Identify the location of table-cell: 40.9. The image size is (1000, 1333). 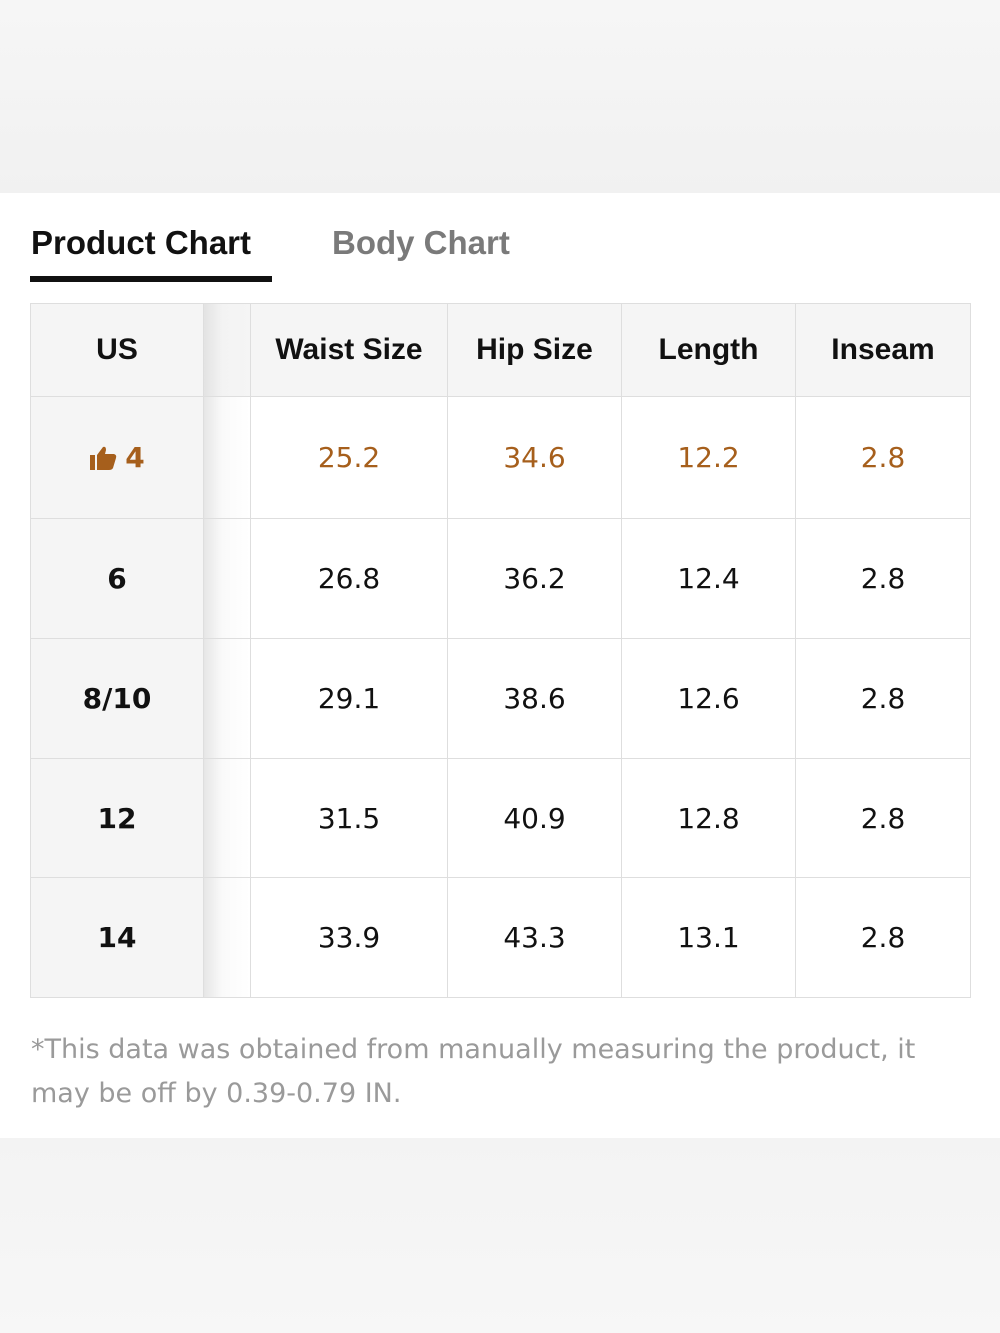
(534, 818).